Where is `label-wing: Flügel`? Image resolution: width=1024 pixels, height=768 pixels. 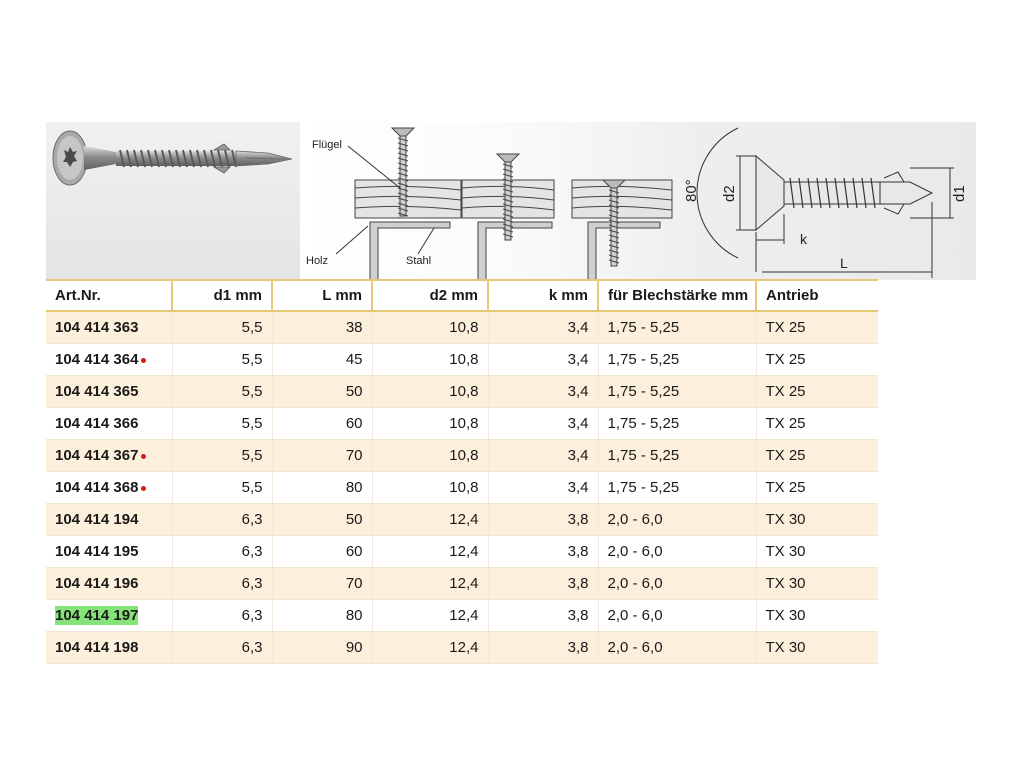
label-wing: Flügel is located at coordinates (327, 145).